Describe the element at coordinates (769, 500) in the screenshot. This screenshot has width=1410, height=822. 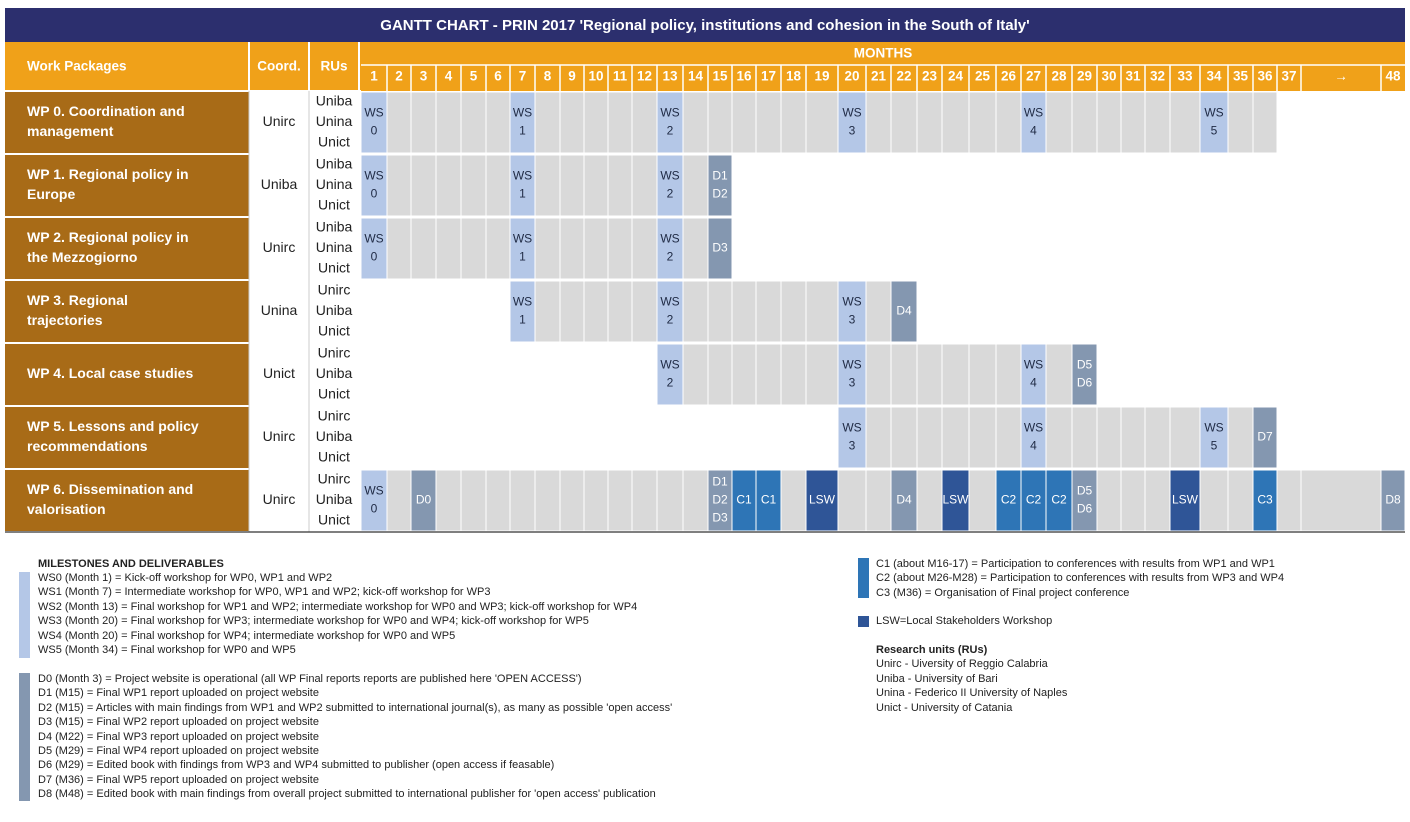
I see `marker-label: C1` at that location.